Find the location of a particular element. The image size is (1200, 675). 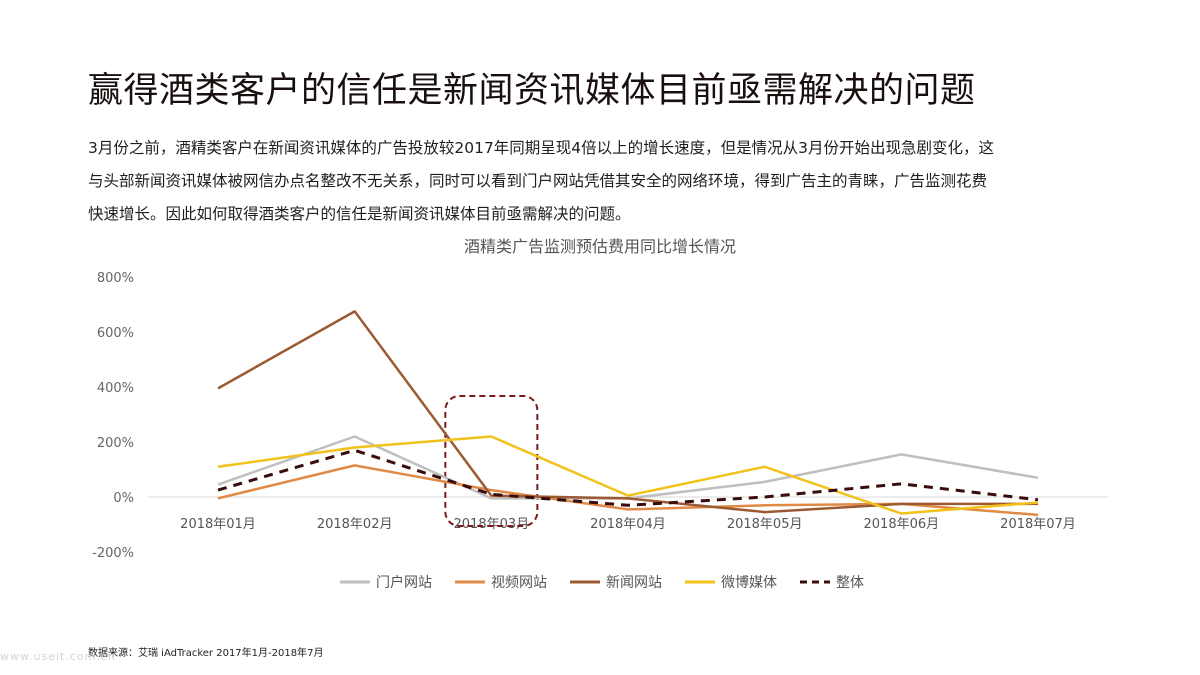

y-tick-label: 600% is located at coordinates (115, 333).